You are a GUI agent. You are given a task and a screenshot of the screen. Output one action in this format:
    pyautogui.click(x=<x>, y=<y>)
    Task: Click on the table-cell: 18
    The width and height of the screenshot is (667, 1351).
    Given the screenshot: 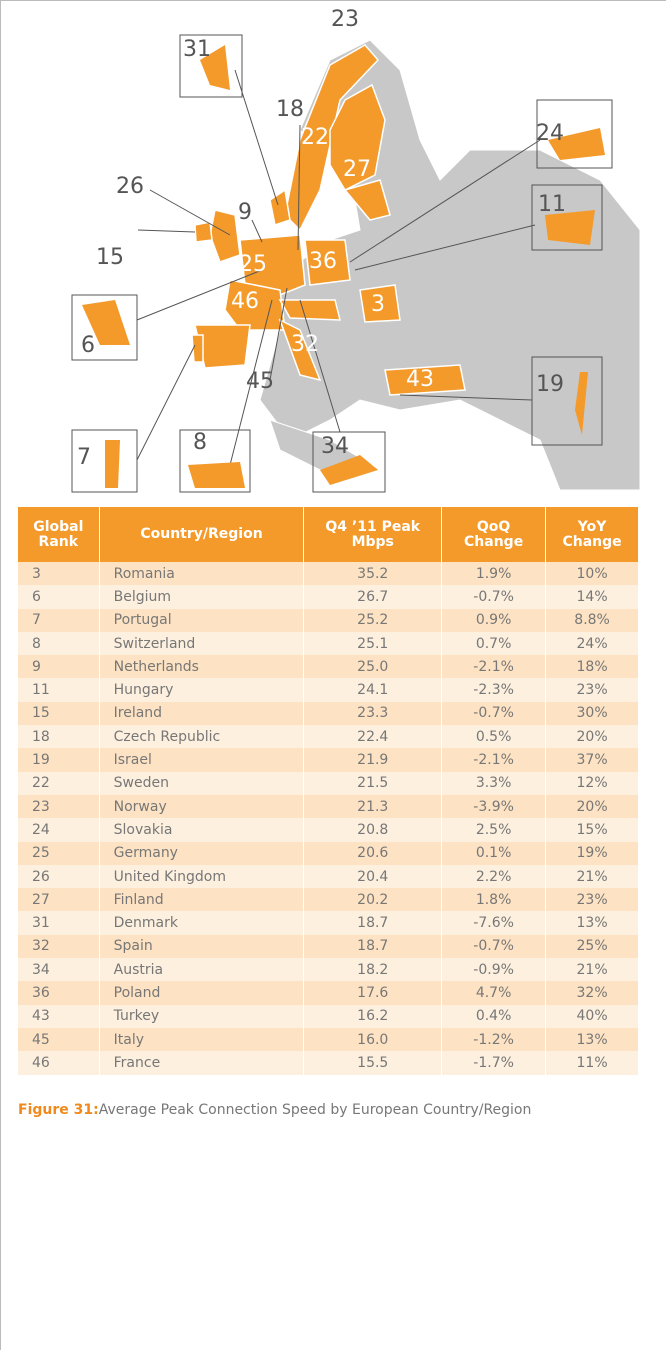 What is the action you would take?
    pyautogui.click(x=59, y=737)
    